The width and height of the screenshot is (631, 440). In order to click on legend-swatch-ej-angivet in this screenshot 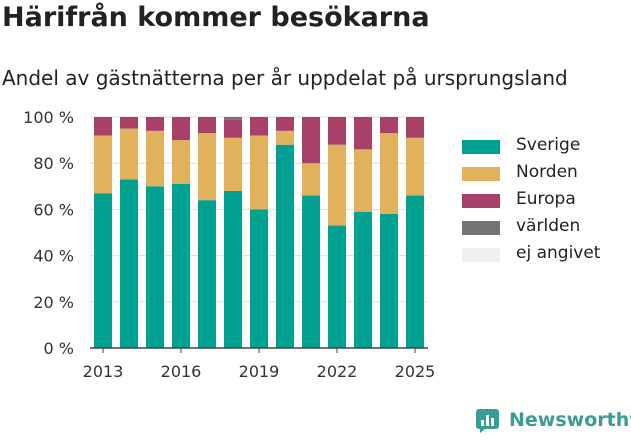, I will do `click(481, 255)`.